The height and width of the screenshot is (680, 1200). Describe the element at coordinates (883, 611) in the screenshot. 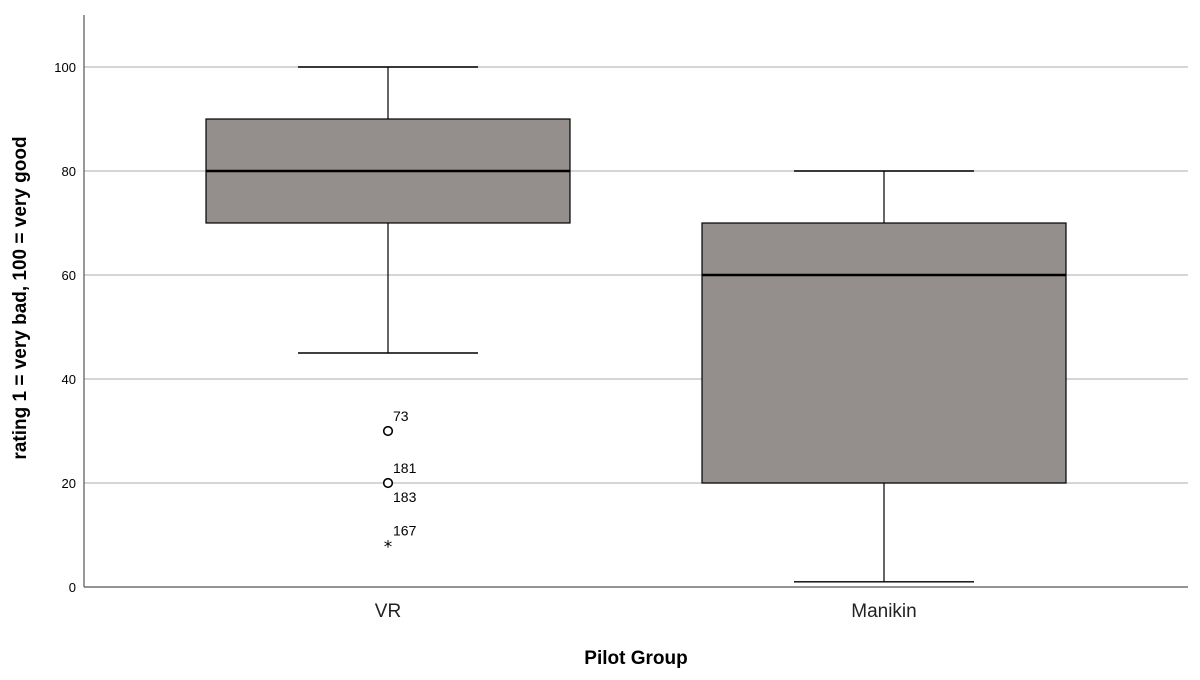

I see `x-tick-label-manikin: Manikin` at that location.